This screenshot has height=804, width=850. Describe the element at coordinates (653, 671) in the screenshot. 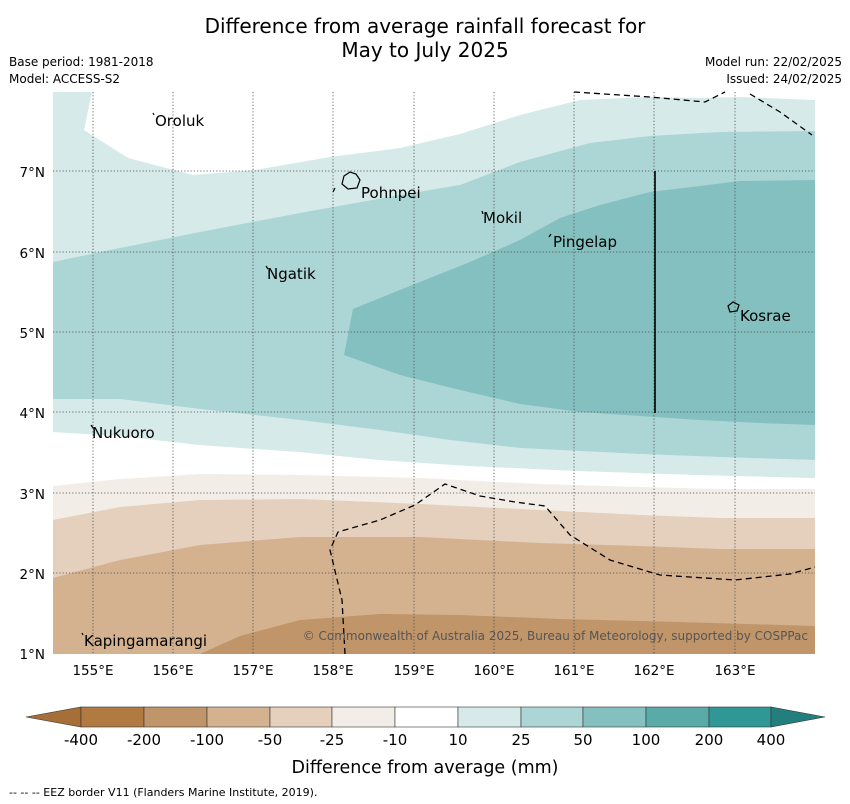

I see `lon-label-162e: 162°E` at that location.